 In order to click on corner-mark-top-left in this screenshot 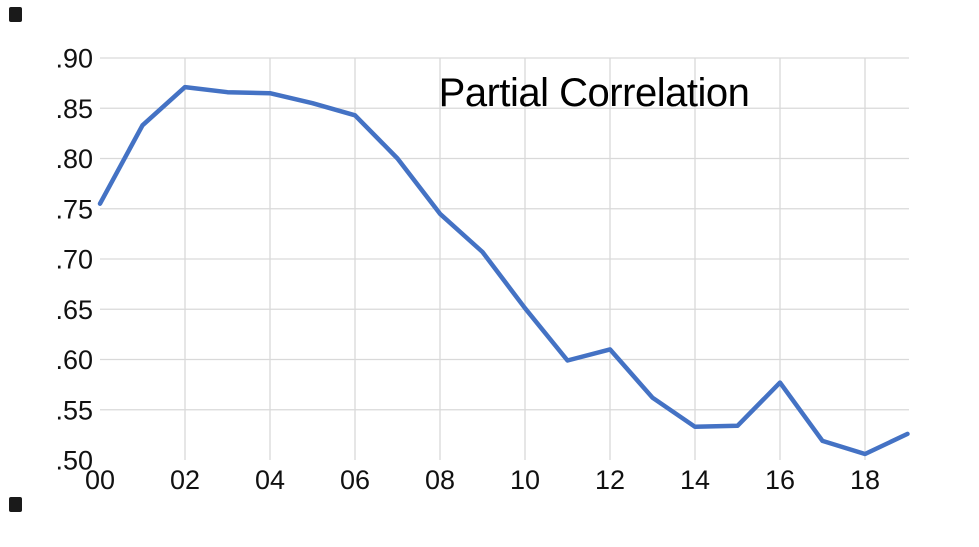, I will do `click(15, 14)`.